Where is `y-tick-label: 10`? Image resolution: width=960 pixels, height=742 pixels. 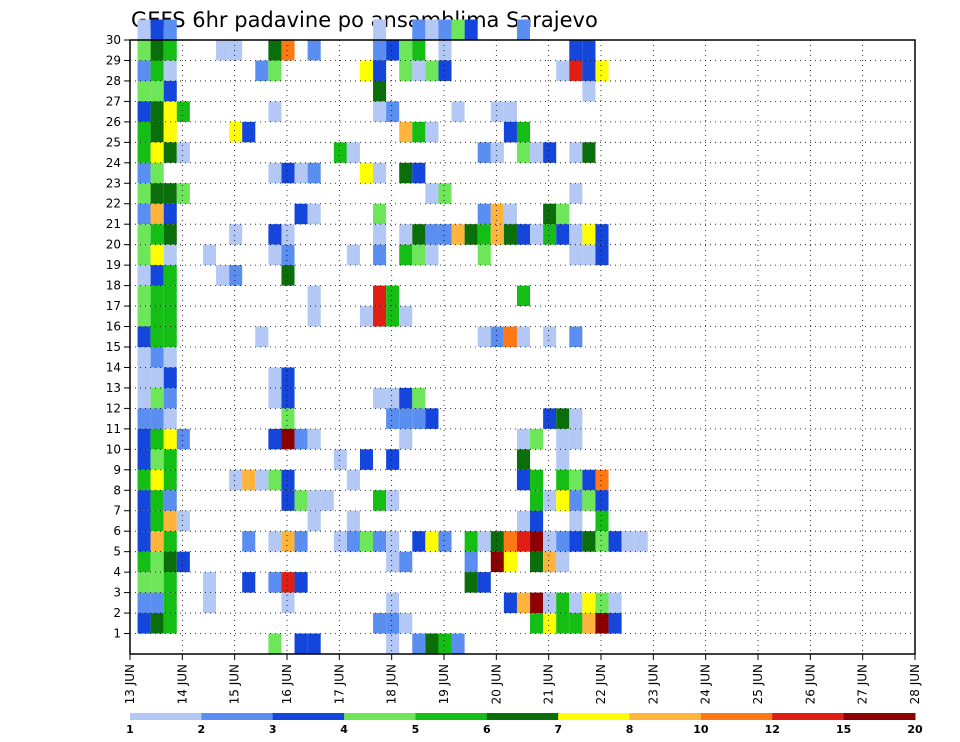 y-tick-label: 10 is located at coordinates (113, 449).